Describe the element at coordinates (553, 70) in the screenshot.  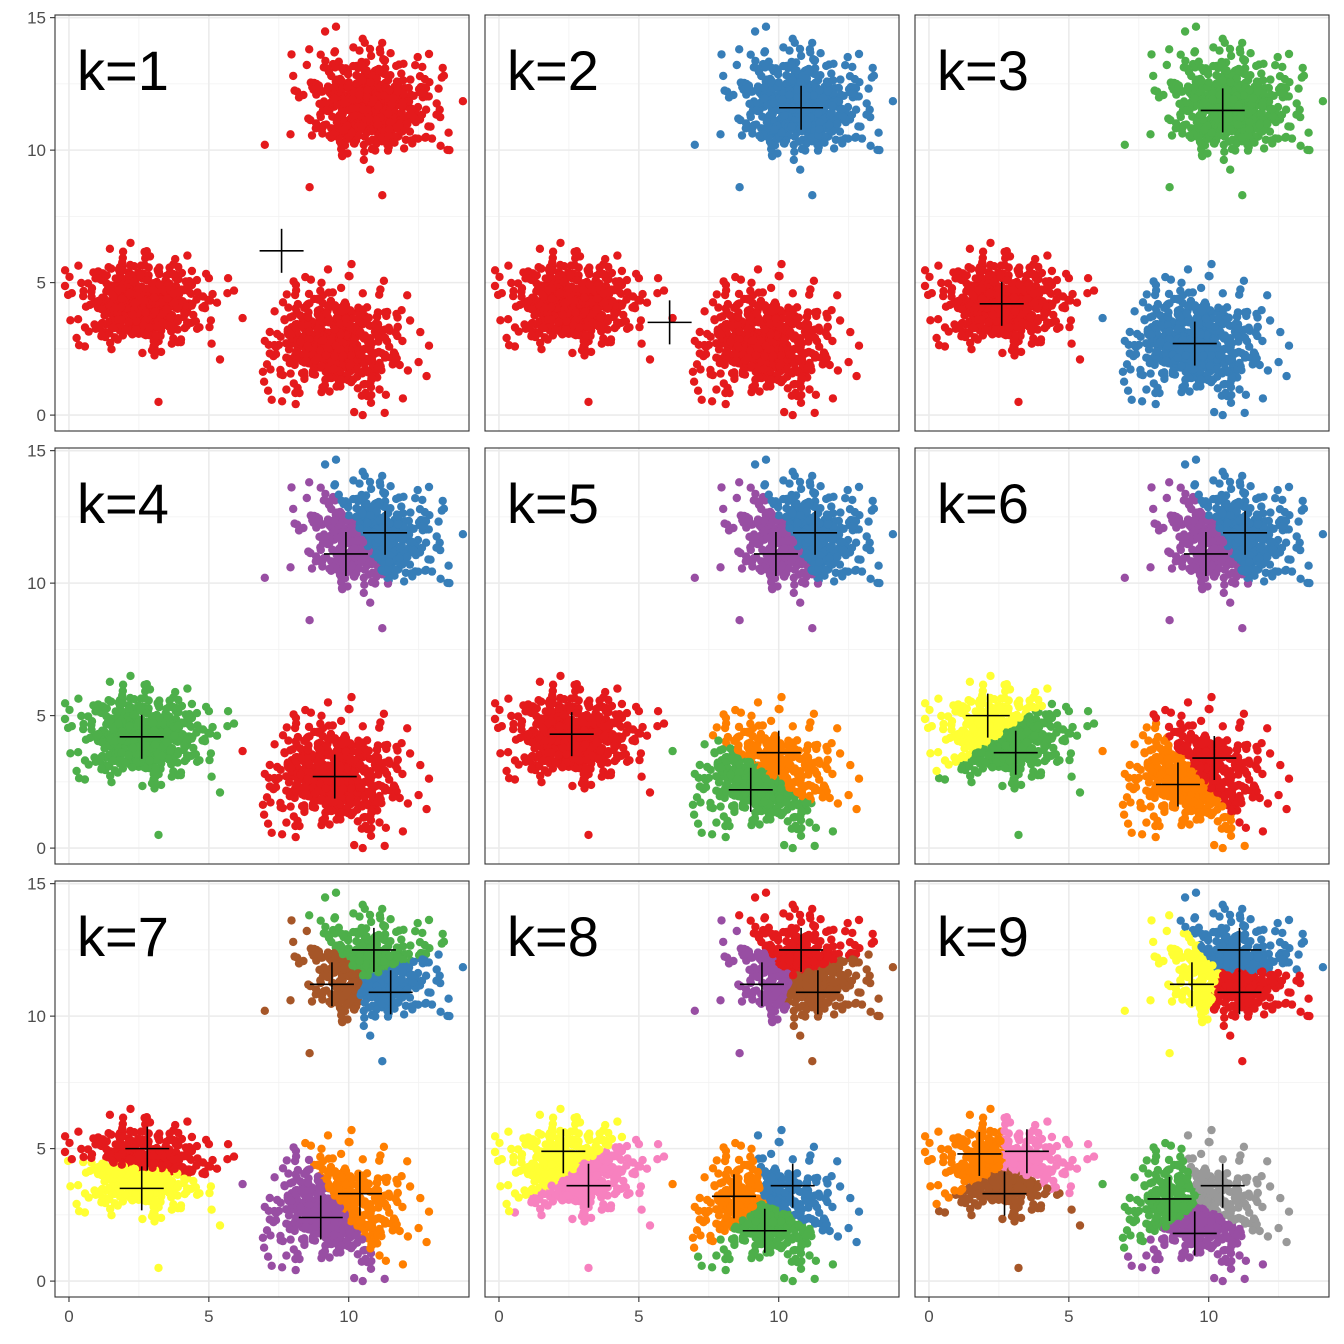
I see `panel-title: k=2` at that location.